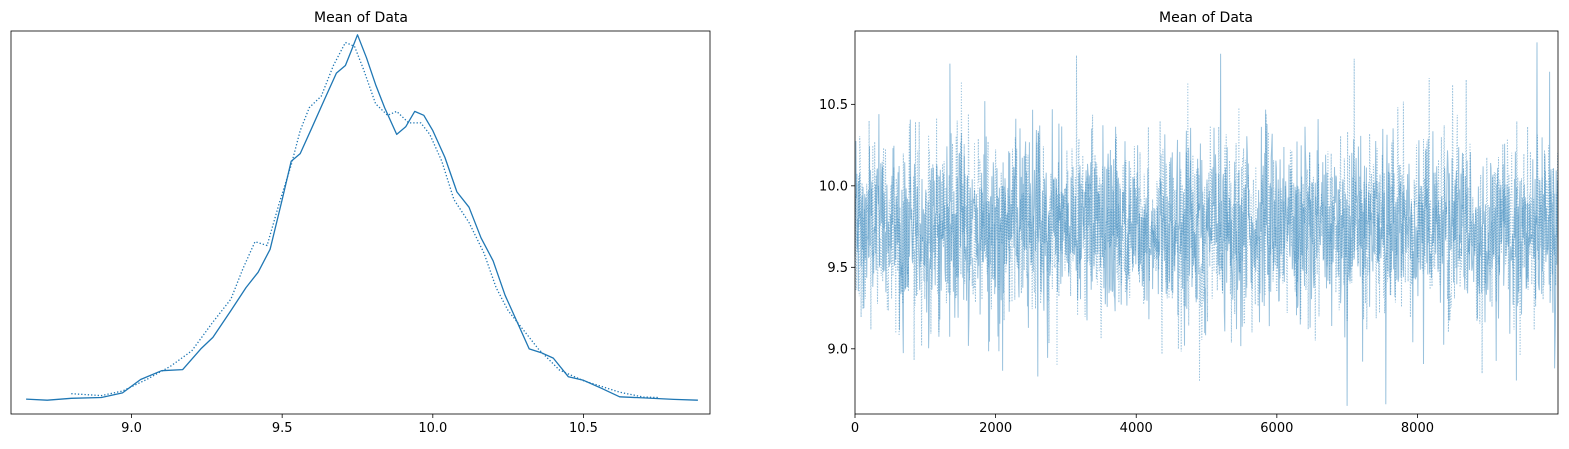  I want to click on trace-x-tick-label: 0, so click(855, 428).